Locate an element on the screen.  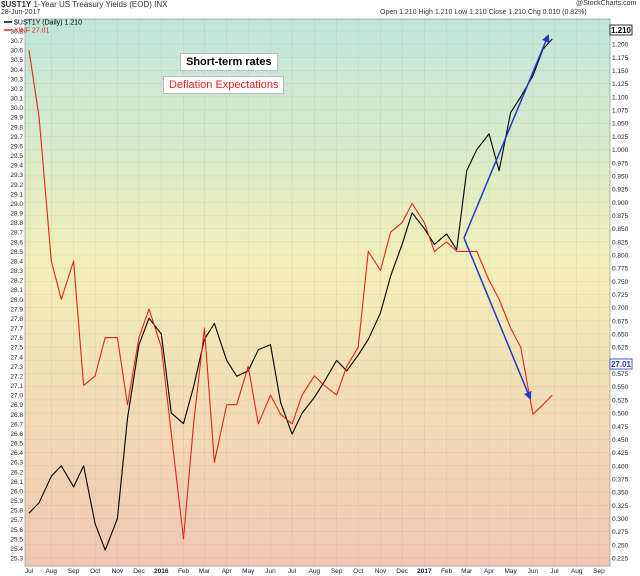
left-tick-label: 27.2 is located at coordinates (16, 376).